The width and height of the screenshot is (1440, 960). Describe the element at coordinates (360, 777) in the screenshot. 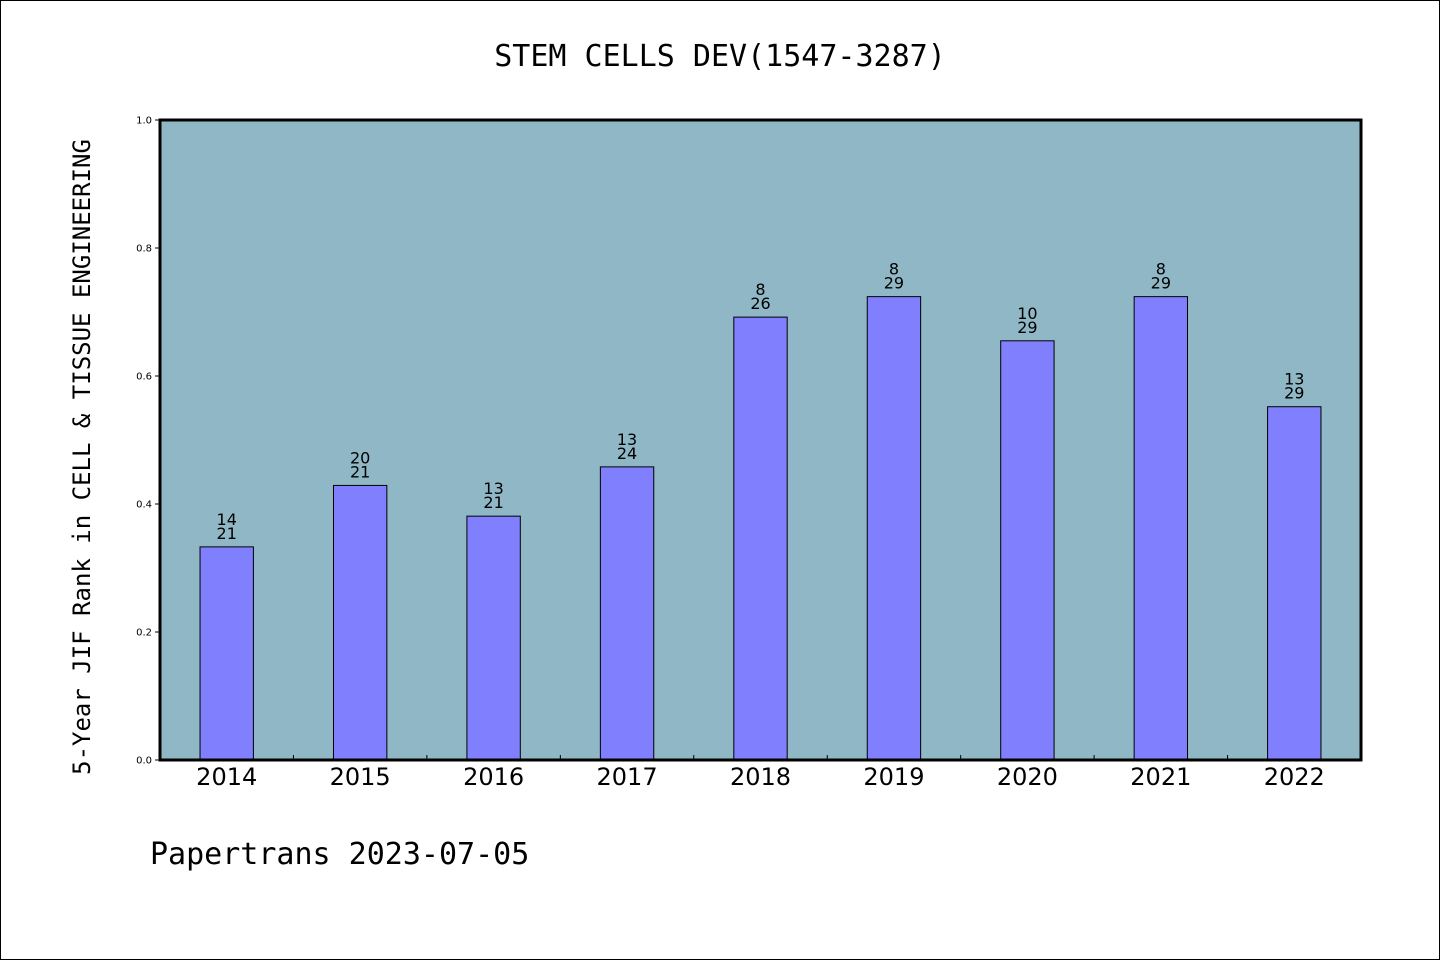

I see `x-tick-label-2015: 2015` at that location.